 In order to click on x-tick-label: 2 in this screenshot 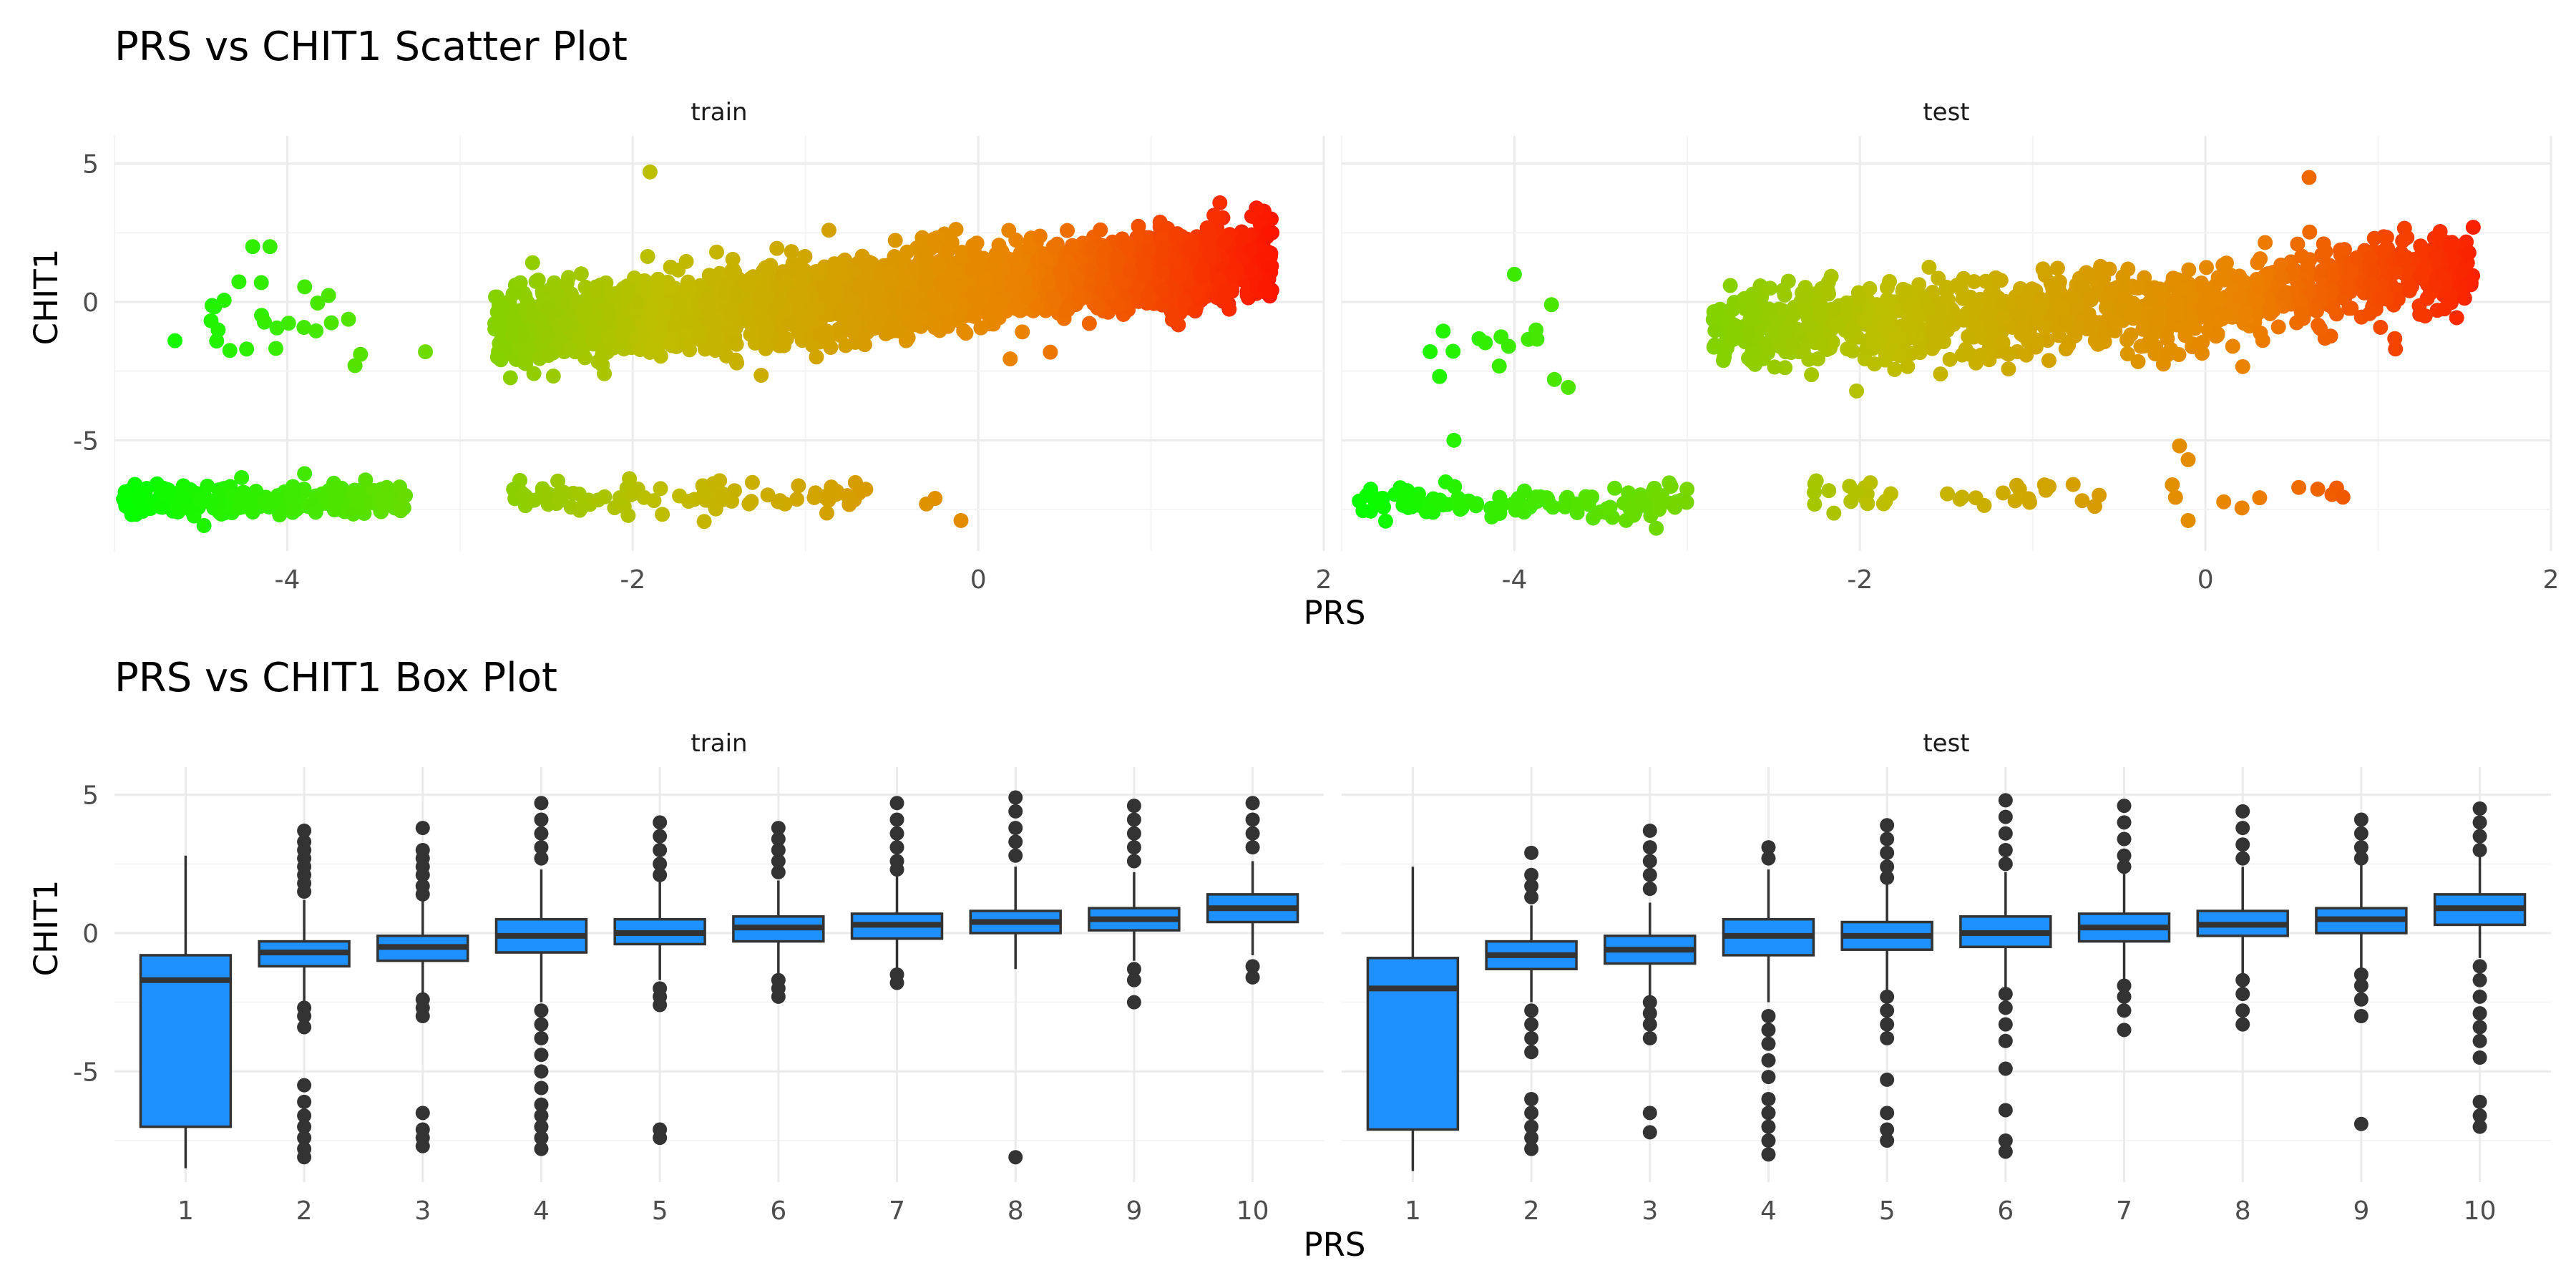, I will do `click(304, 1211)`.